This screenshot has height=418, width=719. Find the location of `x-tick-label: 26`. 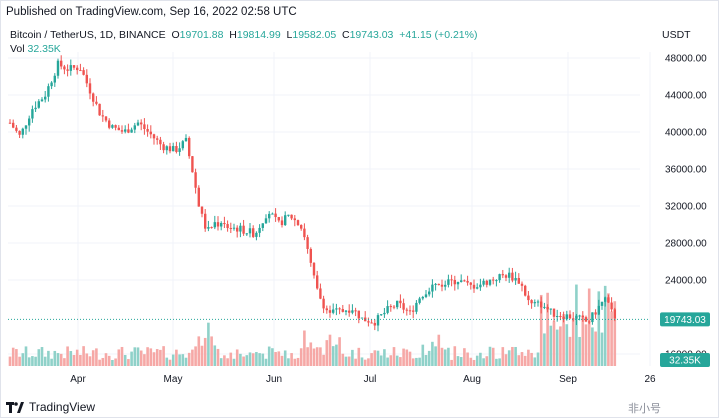

x-tick-label: 26 is located at coordinates (650, 379).